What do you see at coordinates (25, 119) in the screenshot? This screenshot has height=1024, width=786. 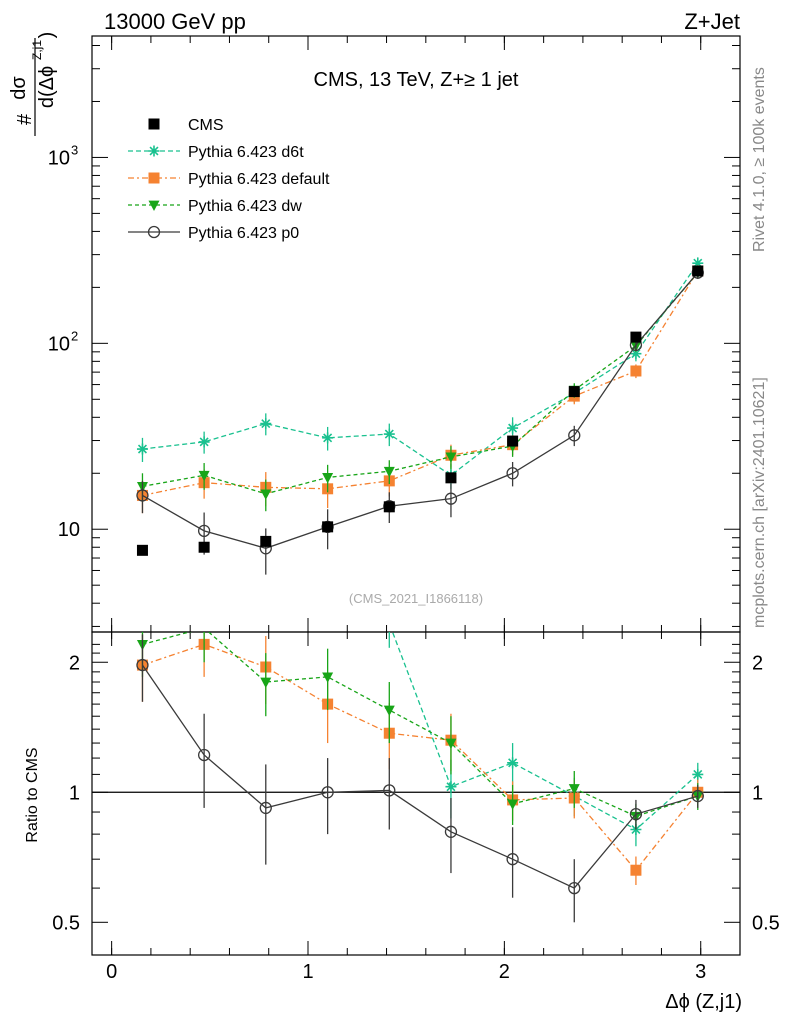 I see `y-axis-title-prefix: #` at bounding box center [25, 119].